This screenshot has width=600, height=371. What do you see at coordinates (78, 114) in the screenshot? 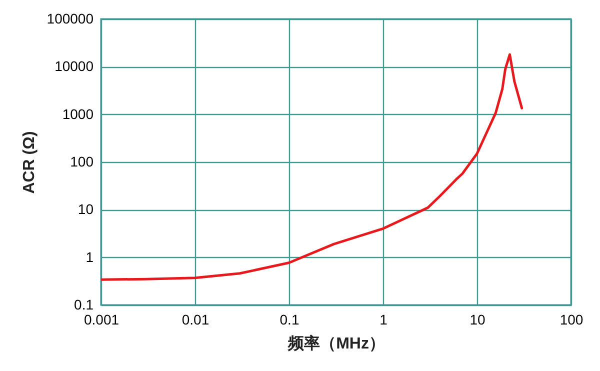
I see `y-tick-label: 1000` at bounding box center [78, 114].